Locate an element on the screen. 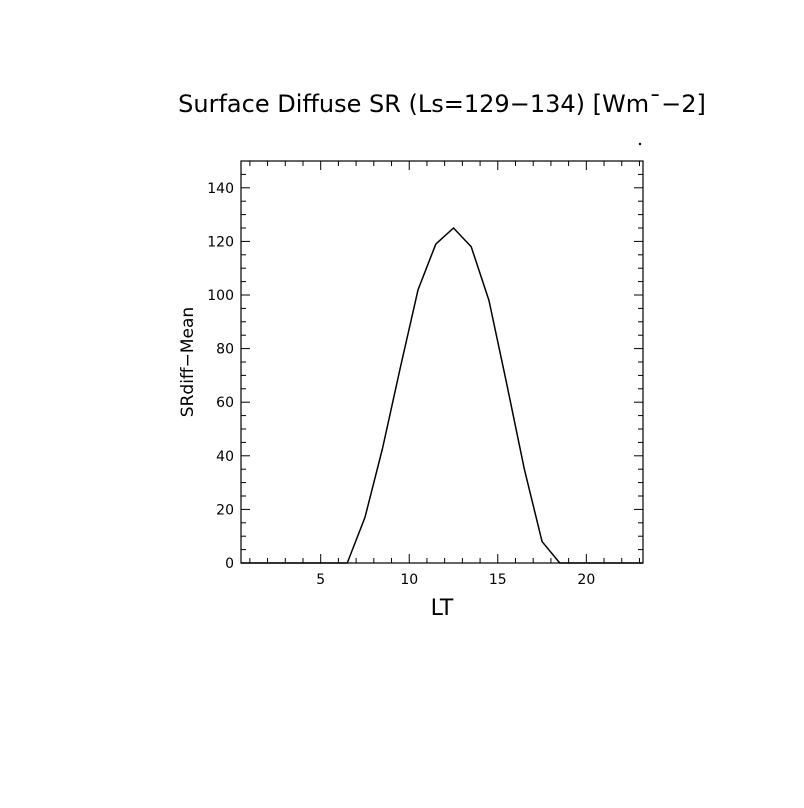 The image size is (804, 808). y-axis-label: SRdiff−Mean is located at coordinates (188, 362).